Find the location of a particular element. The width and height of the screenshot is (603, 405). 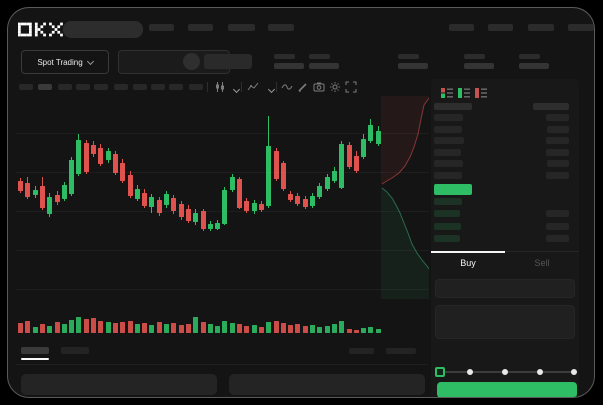

sell-tab: Sell is located at coordinates (542, 262).